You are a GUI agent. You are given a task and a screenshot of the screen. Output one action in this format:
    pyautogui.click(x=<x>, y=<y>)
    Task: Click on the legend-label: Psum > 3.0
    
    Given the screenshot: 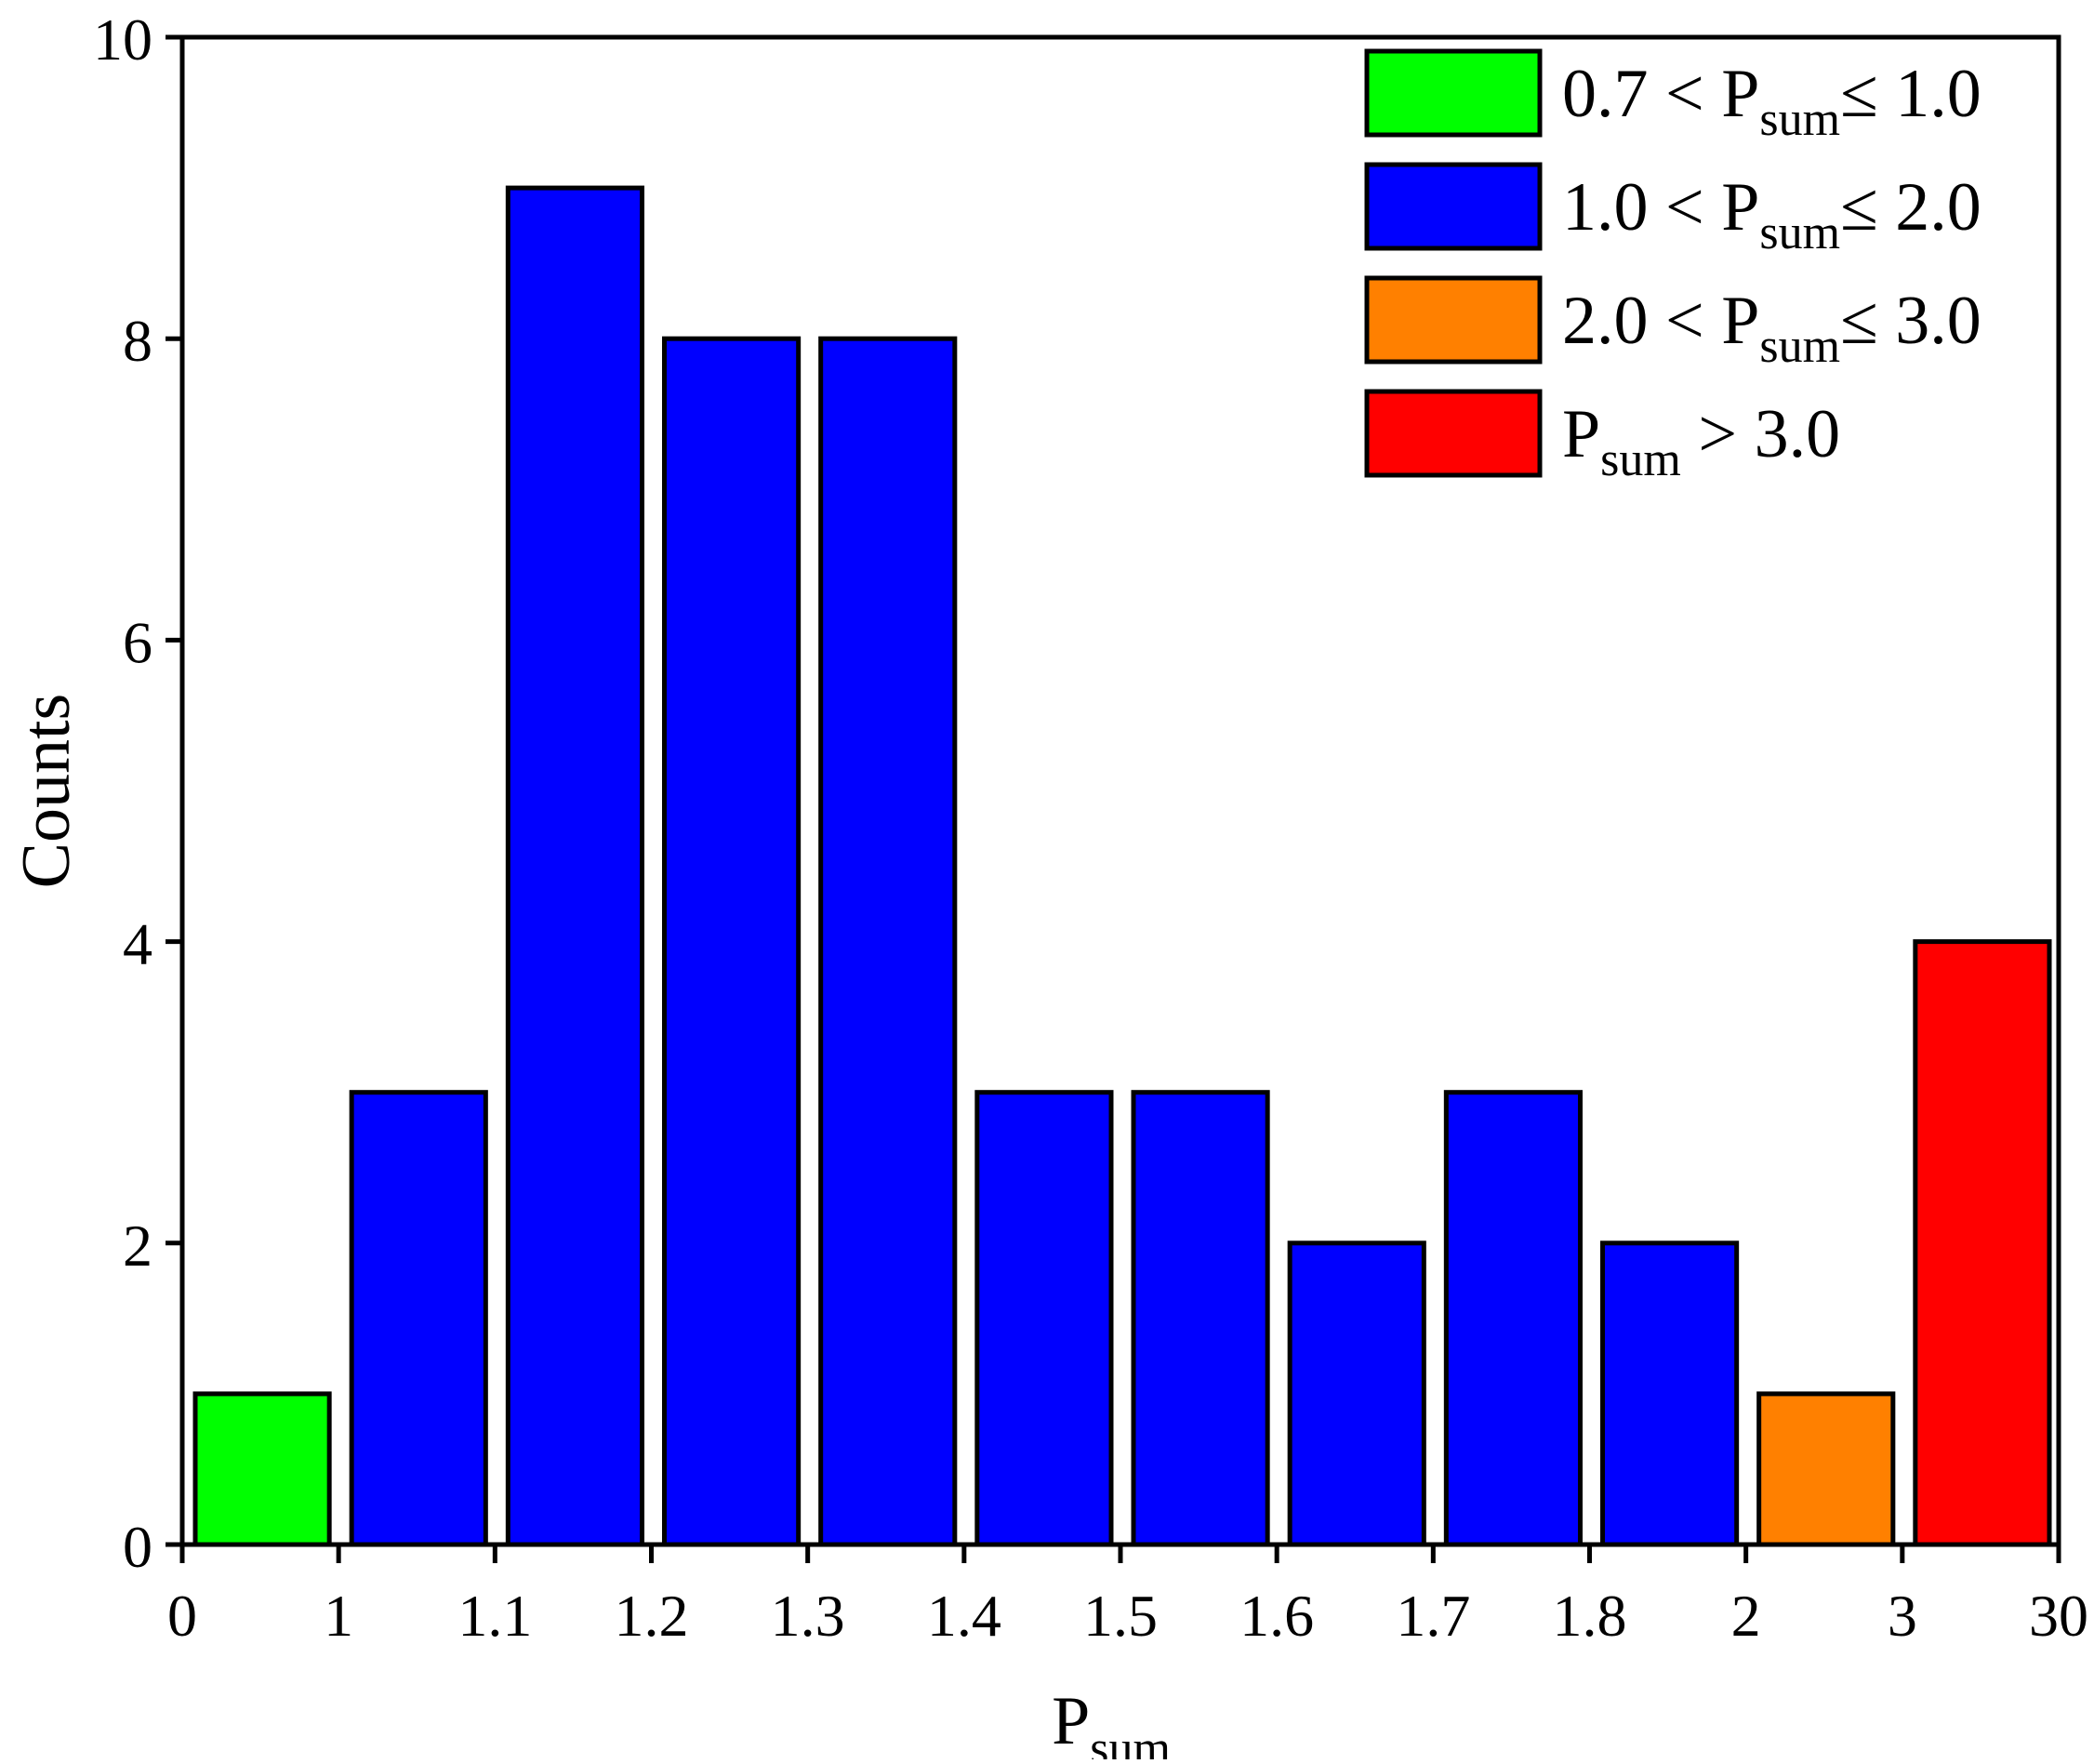 What is the action you would take?
    pyautogui.click(x=1701, y=441)
    